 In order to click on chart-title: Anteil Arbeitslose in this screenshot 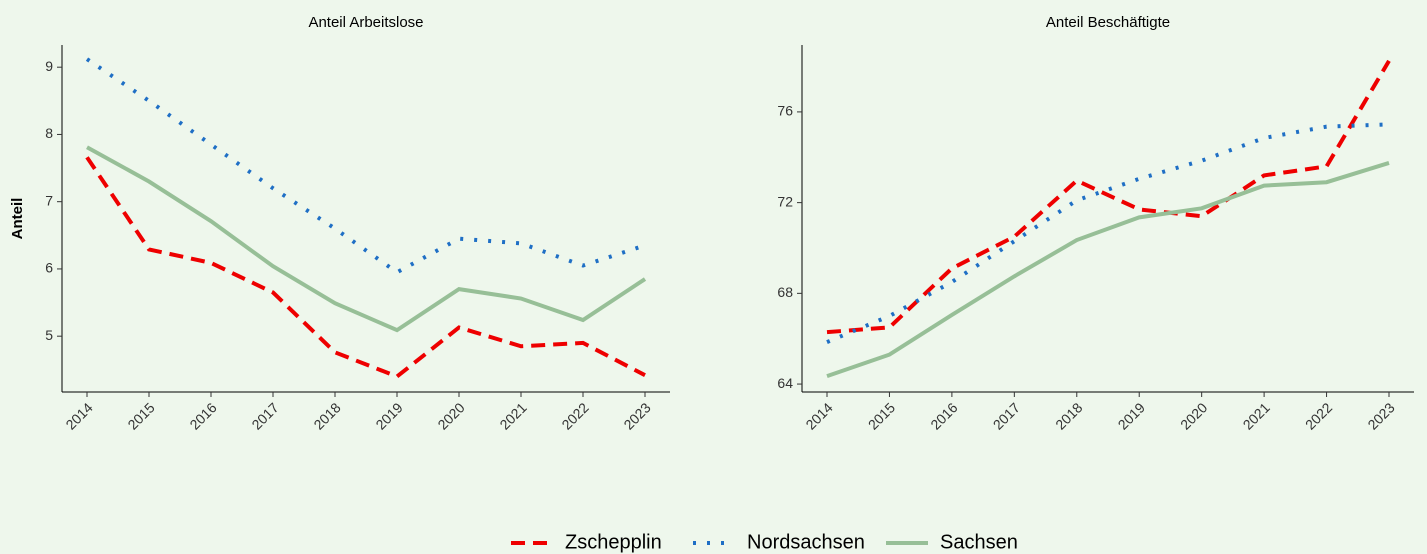, I will do `click(365, 22)`.